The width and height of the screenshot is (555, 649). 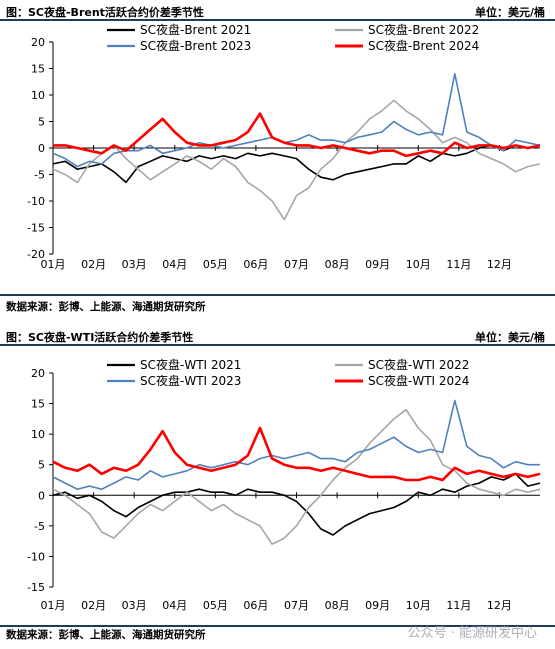 I want to click on legend-label: SC夜盘-WTI 2022, so click(x=418, y=364).